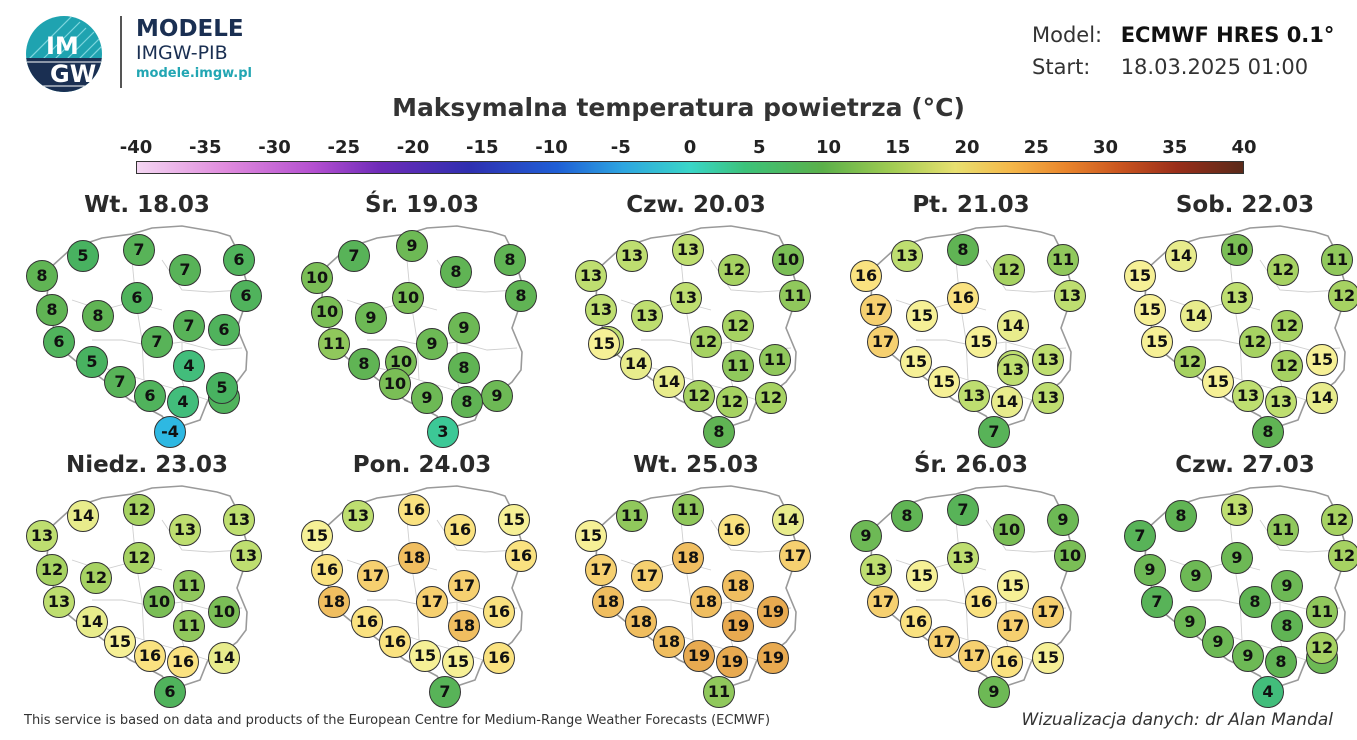  Describe the element at coordinates (1183, 68) in the screenshot. I see `start-row: Start: 18.03.2025 01:00` at that location.